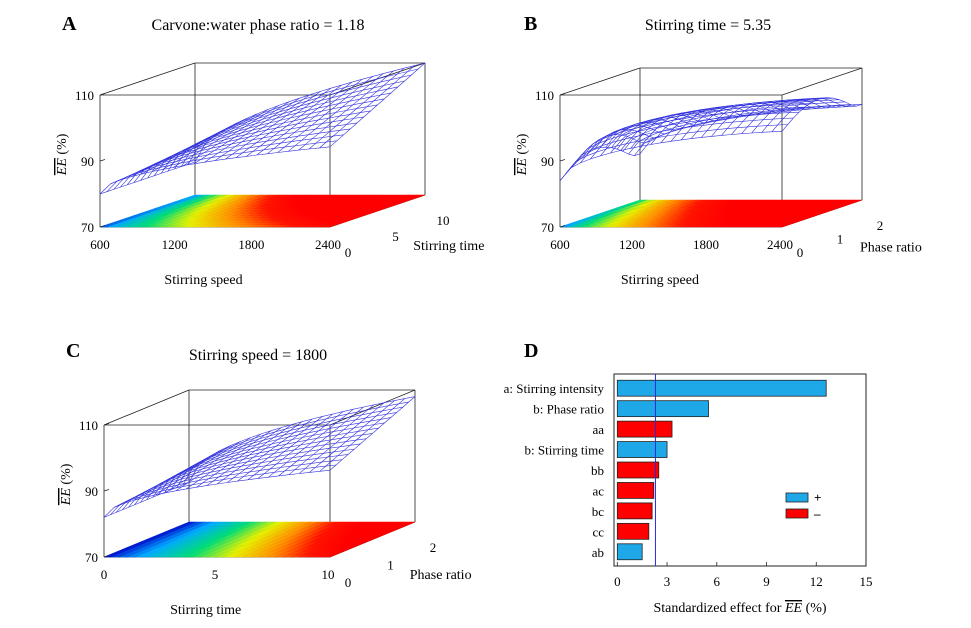 This screenshot has height=628, width=971. What do you see at coordinates (598, 511) in the screenshot?
I see `category-label: bc` at bounding box center [598, 511].